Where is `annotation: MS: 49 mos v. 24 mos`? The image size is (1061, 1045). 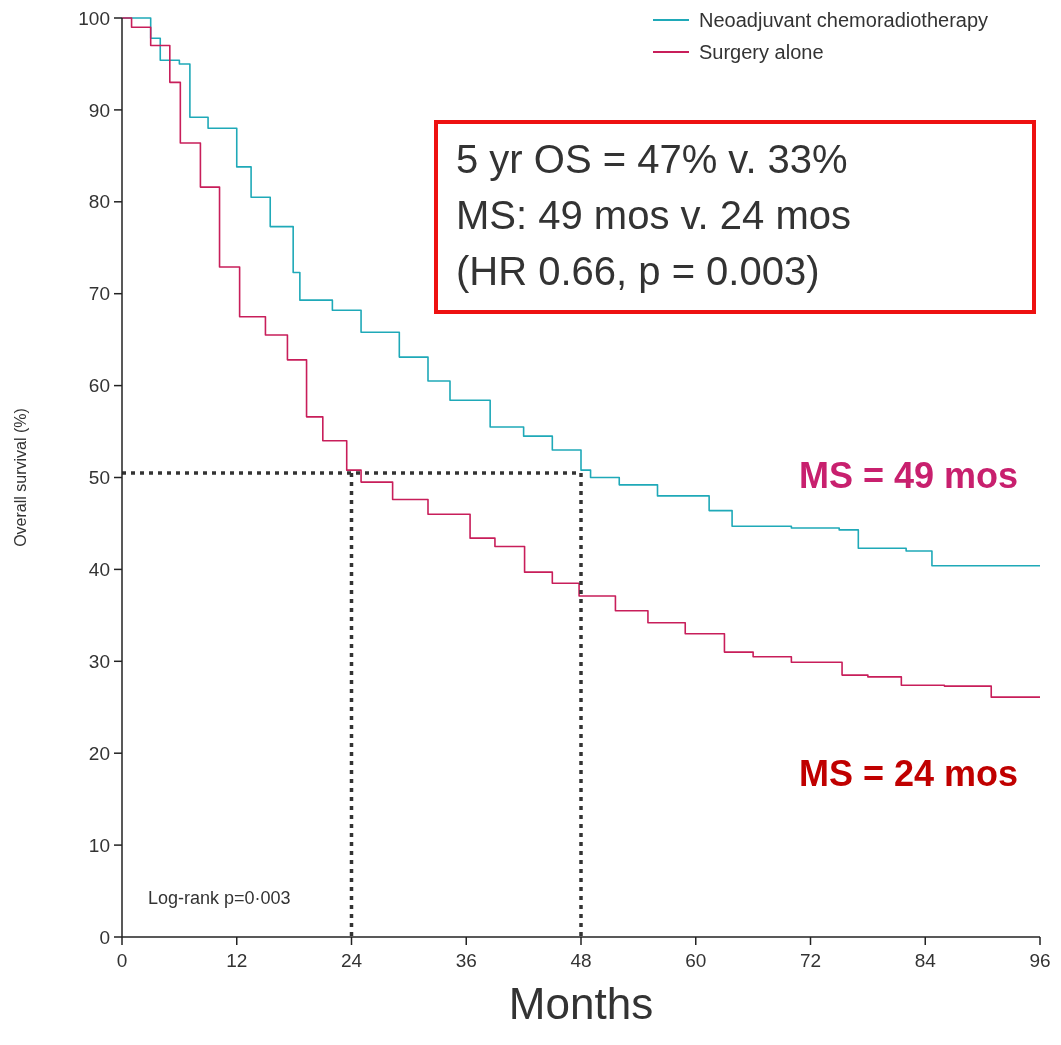
annotation: MS: 49 mos v. 24 mos is located at coordinates (653, 215).